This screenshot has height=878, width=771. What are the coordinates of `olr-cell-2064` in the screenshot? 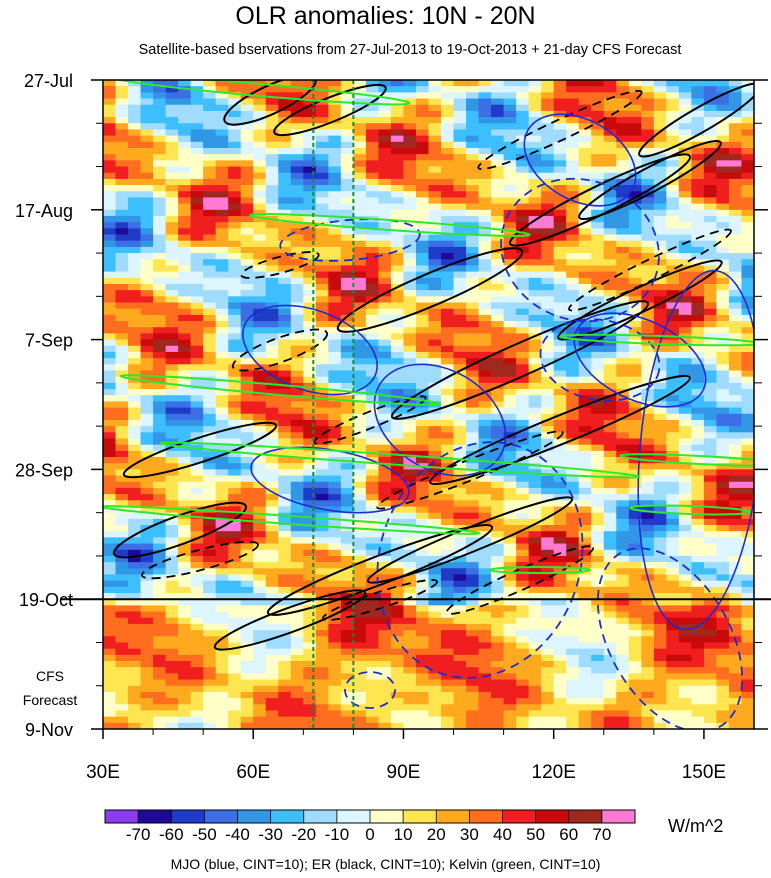 It's located at (347, 510).